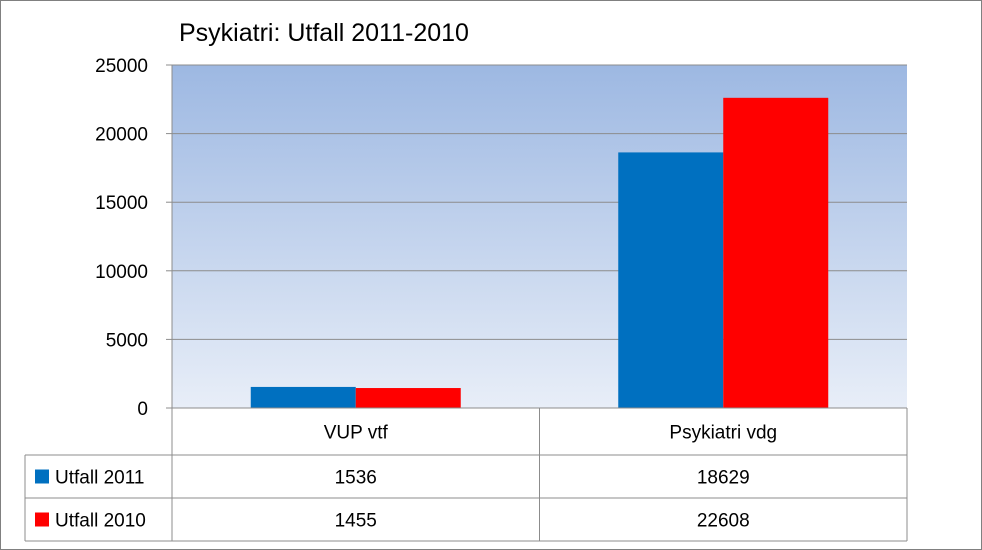 Image resolution: width=982 pixels, height=550 pixels. I want to click on x-category-label: VUP vtf, so click(356, 433).